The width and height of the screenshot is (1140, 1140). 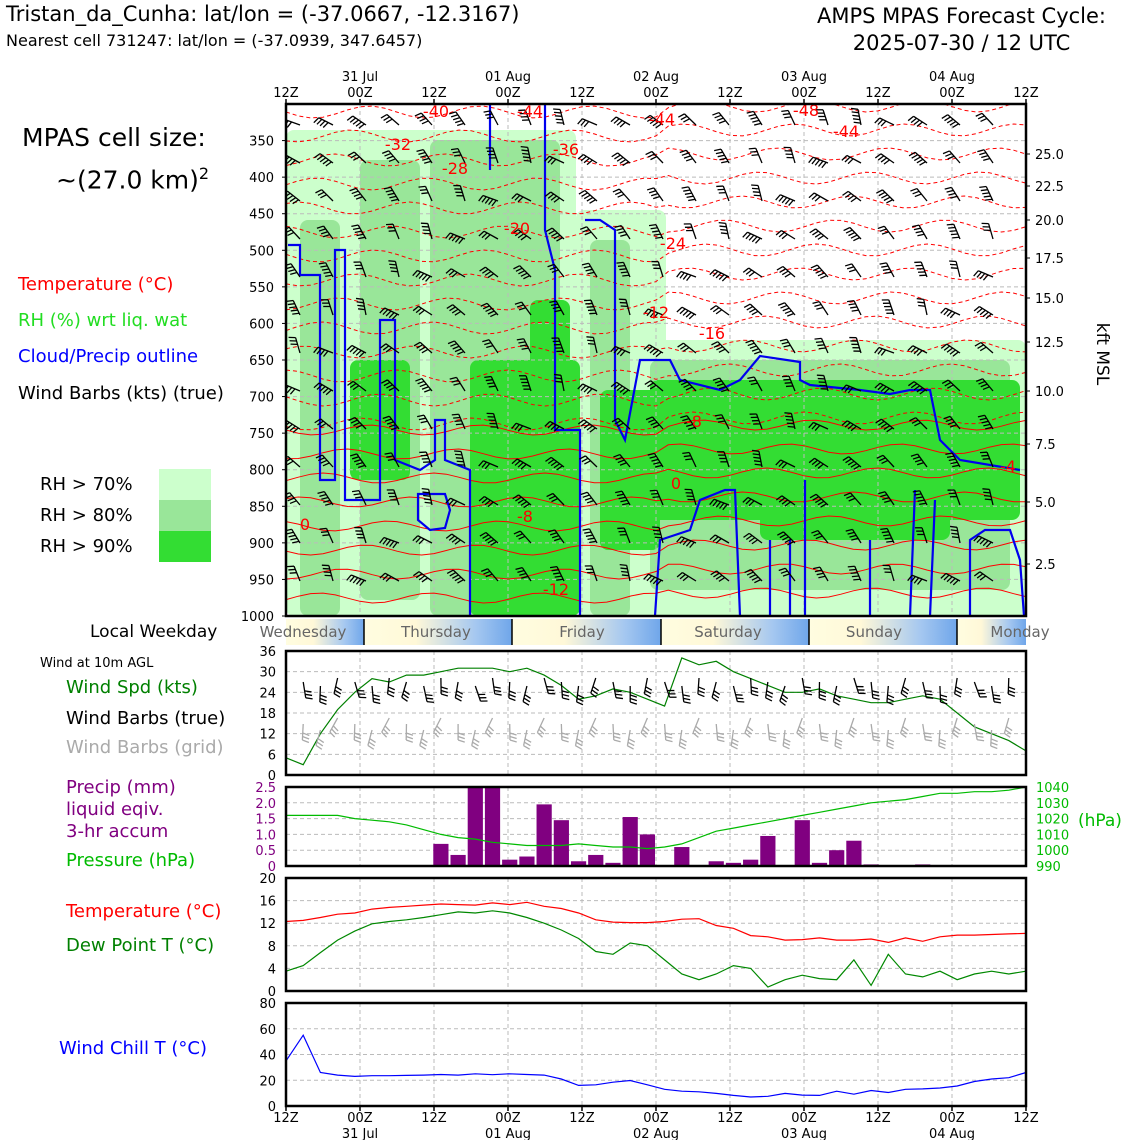 I want to click on bottom-tick-label: 00Z, so click(x=952, y=1118).